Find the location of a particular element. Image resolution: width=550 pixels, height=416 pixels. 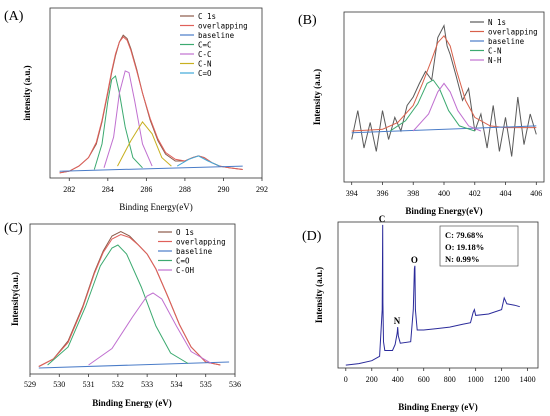

x-tick-label: 286 is located at coordinates (146, 189).